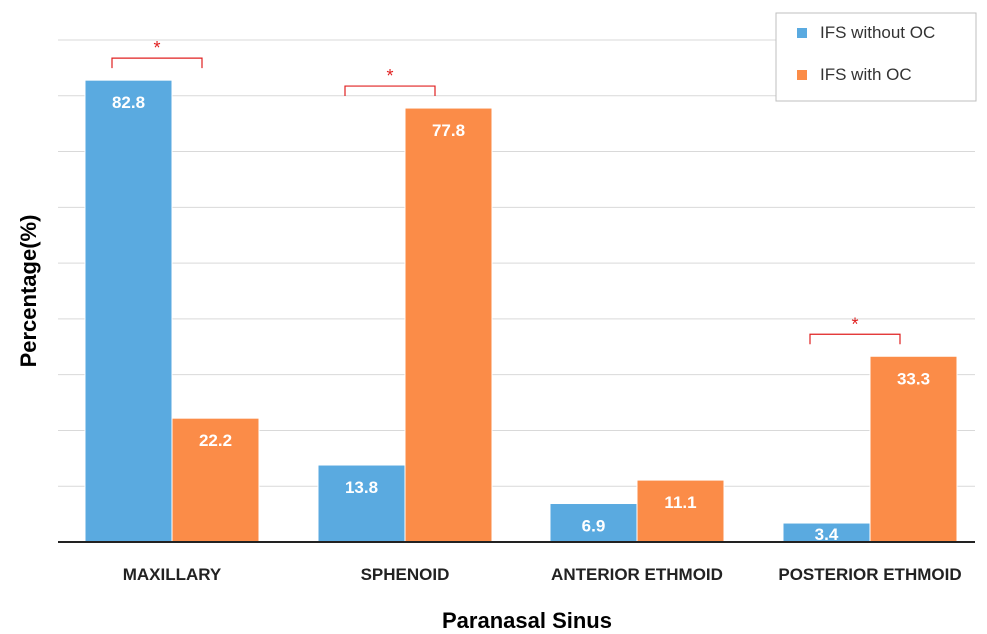 This screenshot has height=634, width=987. I want to click on bar-value-label: 13.8, so click(361, 487).